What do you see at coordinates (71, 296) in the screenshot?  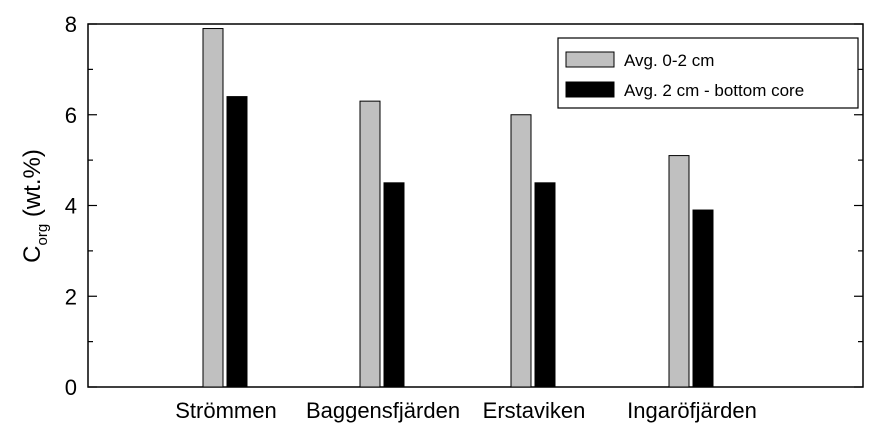 I see `y-tick-label: 2` at bounding box center [71, 296].